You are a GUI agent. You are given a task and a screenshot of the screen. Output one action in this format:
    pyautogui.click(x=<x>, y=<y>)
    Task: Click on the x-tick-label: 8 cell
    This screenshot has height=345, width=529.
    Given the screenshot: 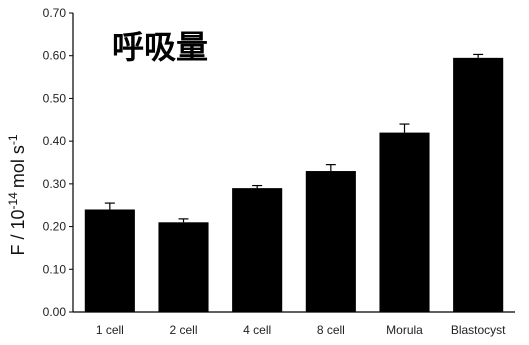 What is the action you would take?
    pyautogui.click(x=331, y=330)
    